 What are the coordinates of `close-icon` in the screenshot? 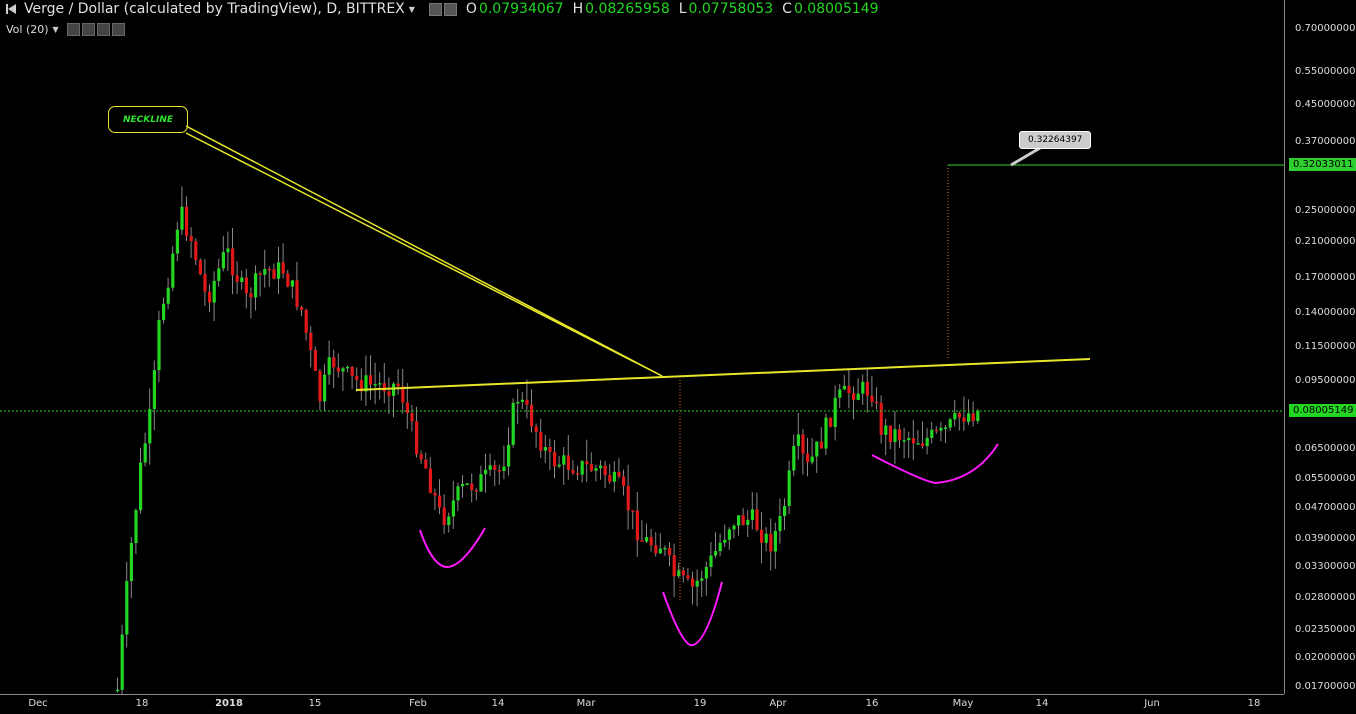 It's located at (118, 29).